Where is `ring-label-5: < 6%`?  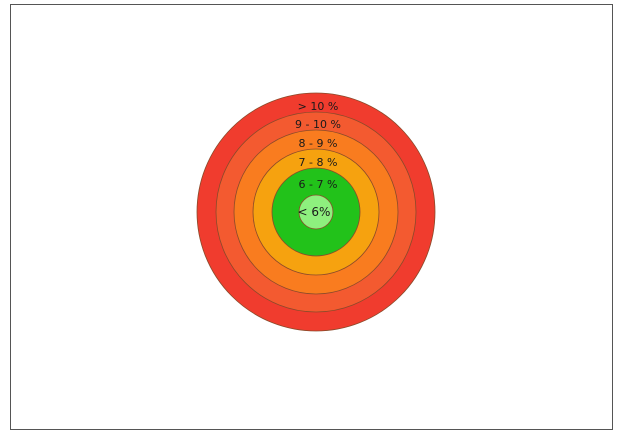
ring-label-5: < 6% is located at coordinates (314, 212).